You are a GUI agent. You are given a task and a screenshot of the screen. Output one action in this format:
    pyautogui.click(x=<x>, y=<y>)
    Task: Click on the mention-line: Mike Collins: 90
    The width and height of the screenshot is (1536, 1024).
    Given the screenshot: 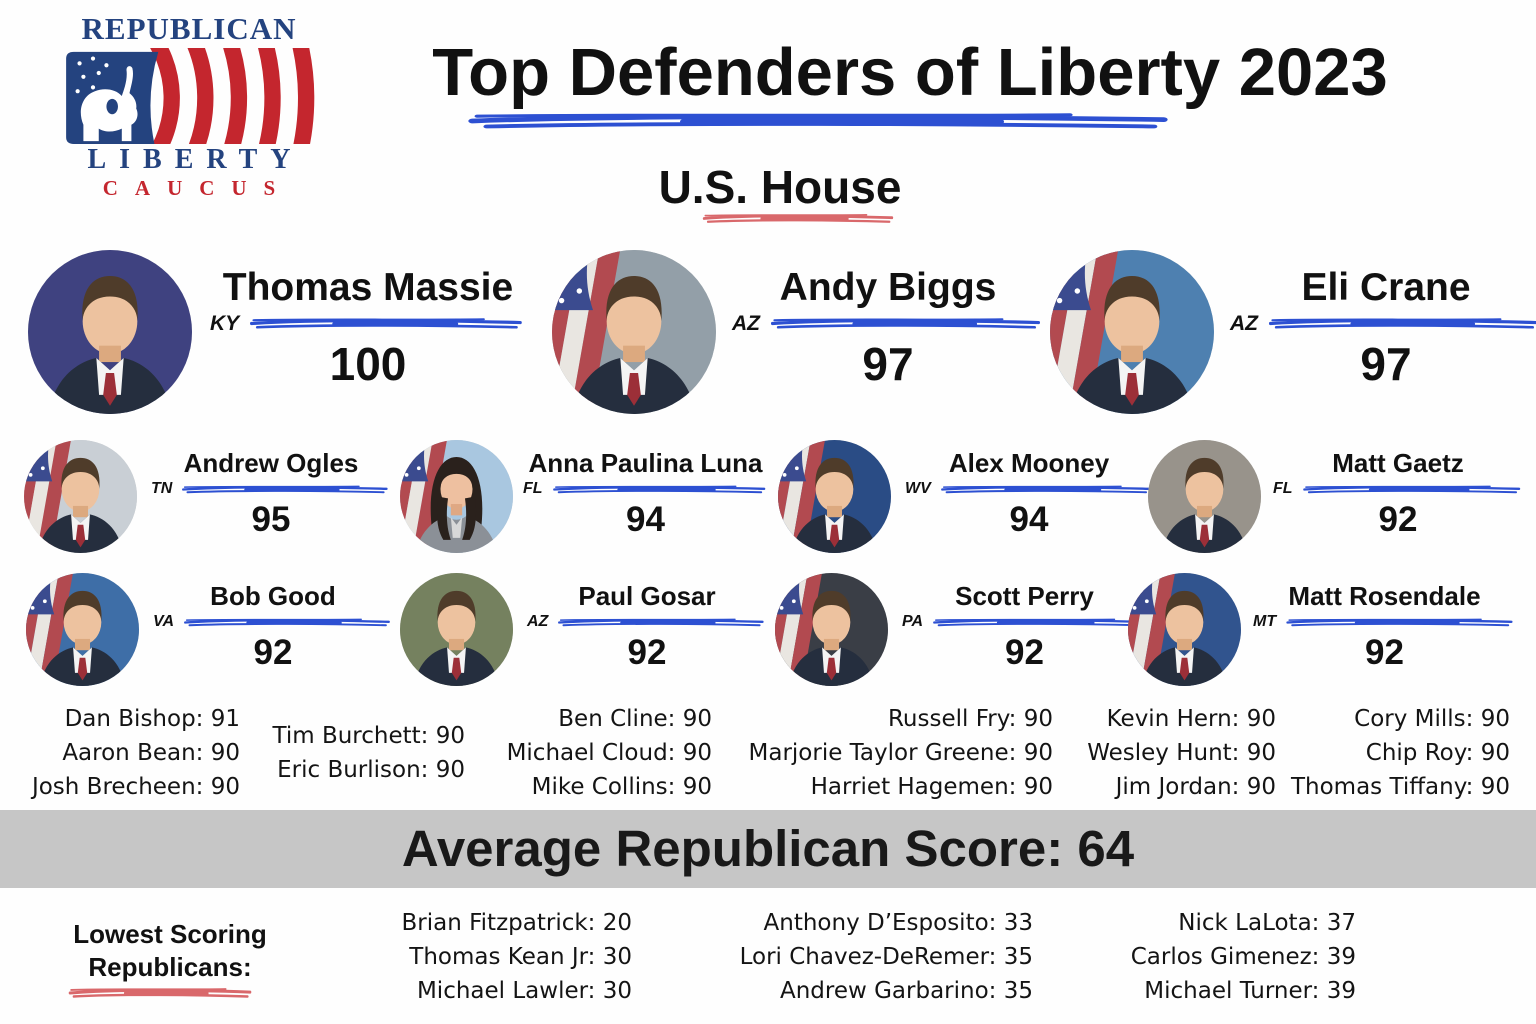 What is the action you would take?
    pyautogui.click(x=621, y=787)
    